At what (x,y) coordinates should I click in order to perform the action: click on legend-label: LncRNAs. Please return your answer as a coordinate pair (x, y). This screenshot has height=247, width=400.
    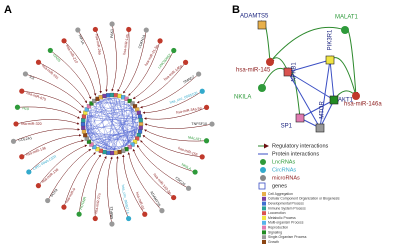
    Looking at the image, I should click on (283, 162).